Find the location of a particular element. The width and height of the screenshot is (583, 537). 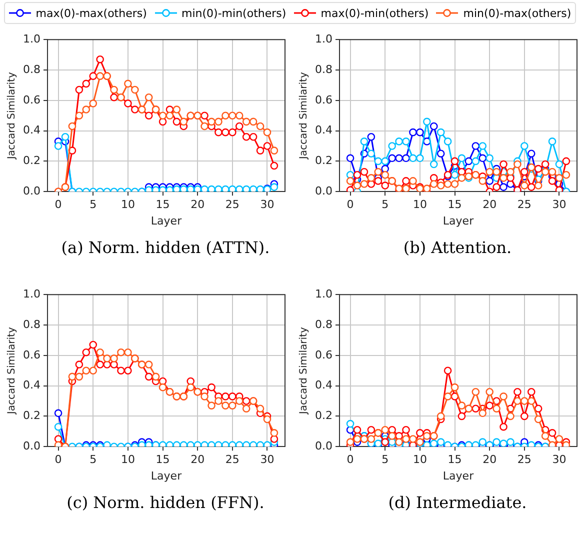

text: (b) Attention. is located at coordinates (457, 247).